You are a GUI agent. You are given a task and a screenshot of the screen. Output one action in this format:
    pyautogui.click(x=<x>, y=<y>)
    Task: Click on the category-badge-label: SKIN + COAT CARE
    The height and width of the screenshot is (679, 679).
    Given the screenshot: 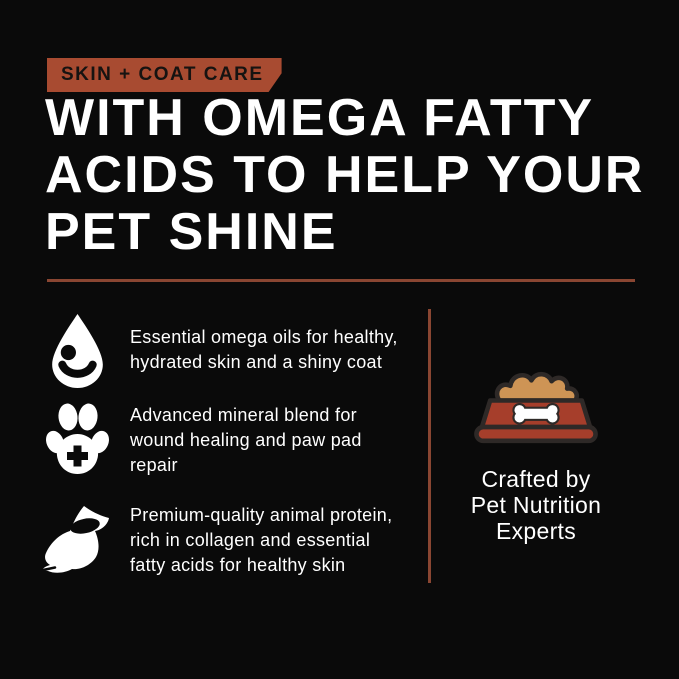 What is the action you would take?
    pyautogui.click(x=162, y=74)
    